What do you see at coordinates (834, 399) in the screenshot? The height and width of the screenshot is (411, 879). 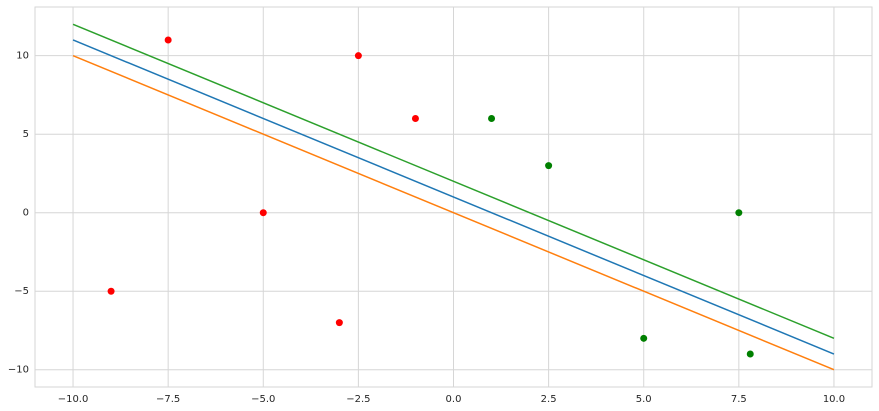 I see `x-tick-label: 10.0` at bounding box center [834, 399].